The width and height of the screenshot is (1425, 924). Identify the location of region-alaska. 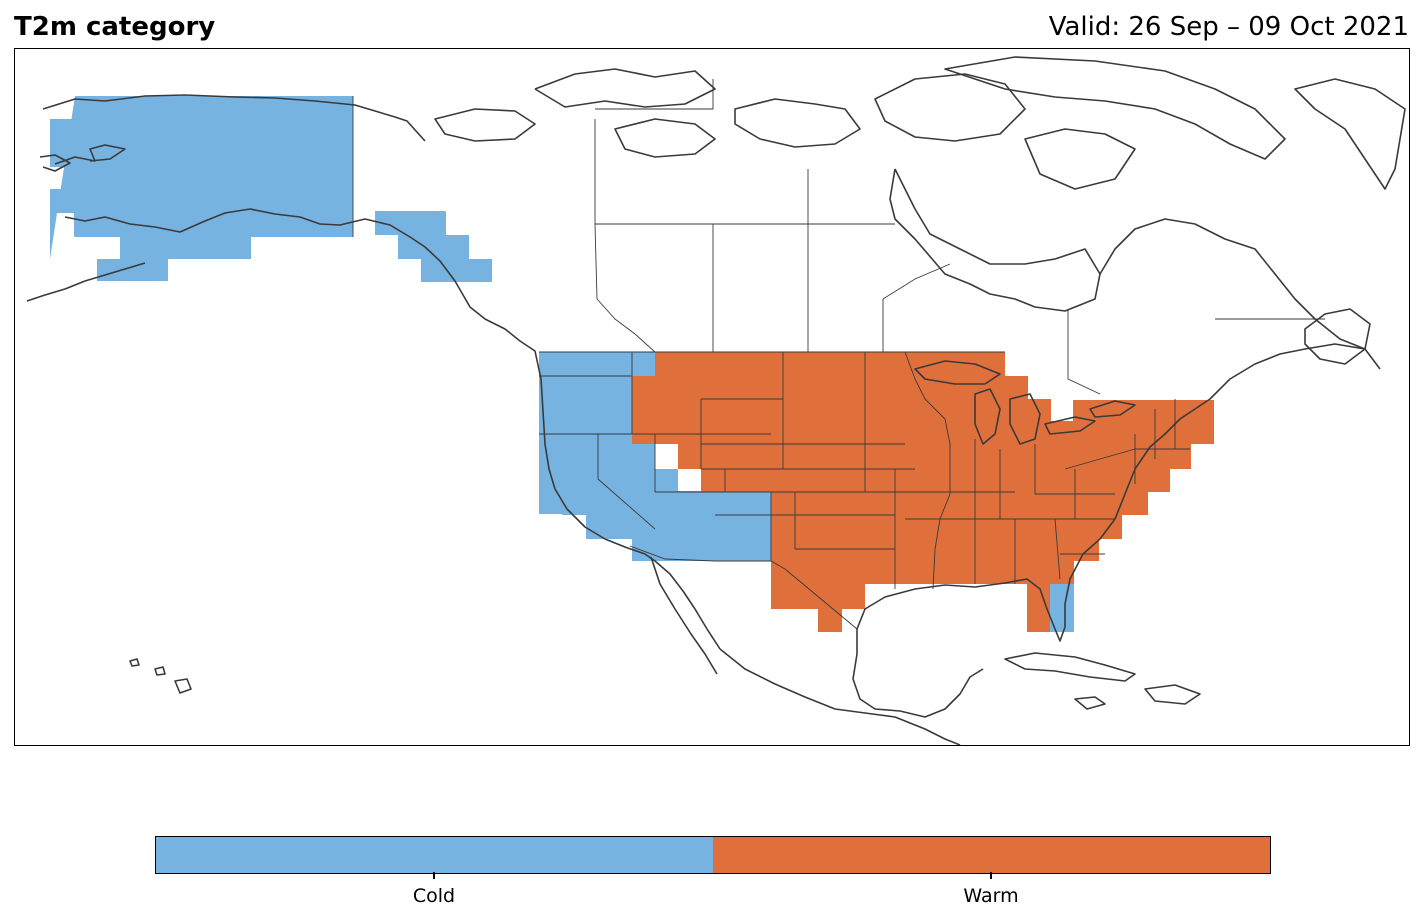
(201, 188).